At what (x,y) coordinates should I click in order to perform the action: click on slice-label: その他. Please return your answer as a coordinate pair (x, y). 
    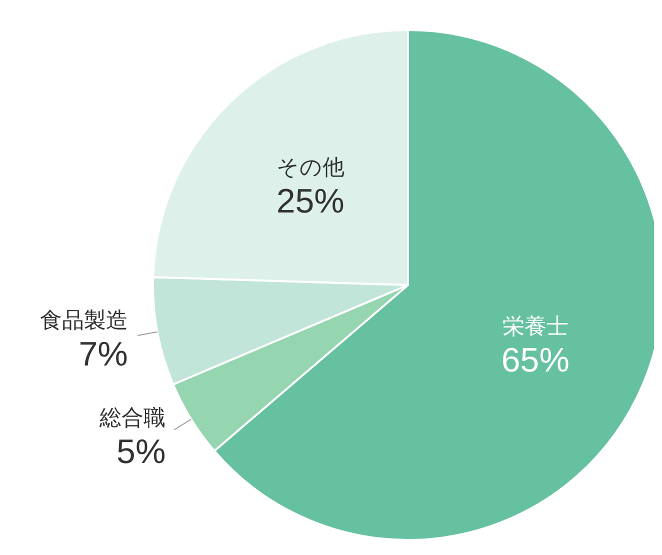
    Looking at the image, I should click on (310, 167).